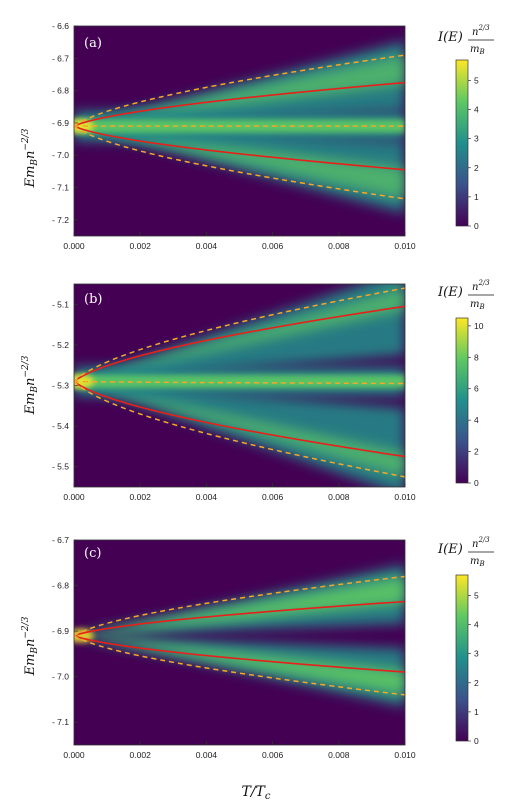 This screenshot has height=809, width=506. What do you see at coordinates (479, 326) in the screenshot?
I see `colorbar-tick-label: 10` at bounding box center [479, 326].